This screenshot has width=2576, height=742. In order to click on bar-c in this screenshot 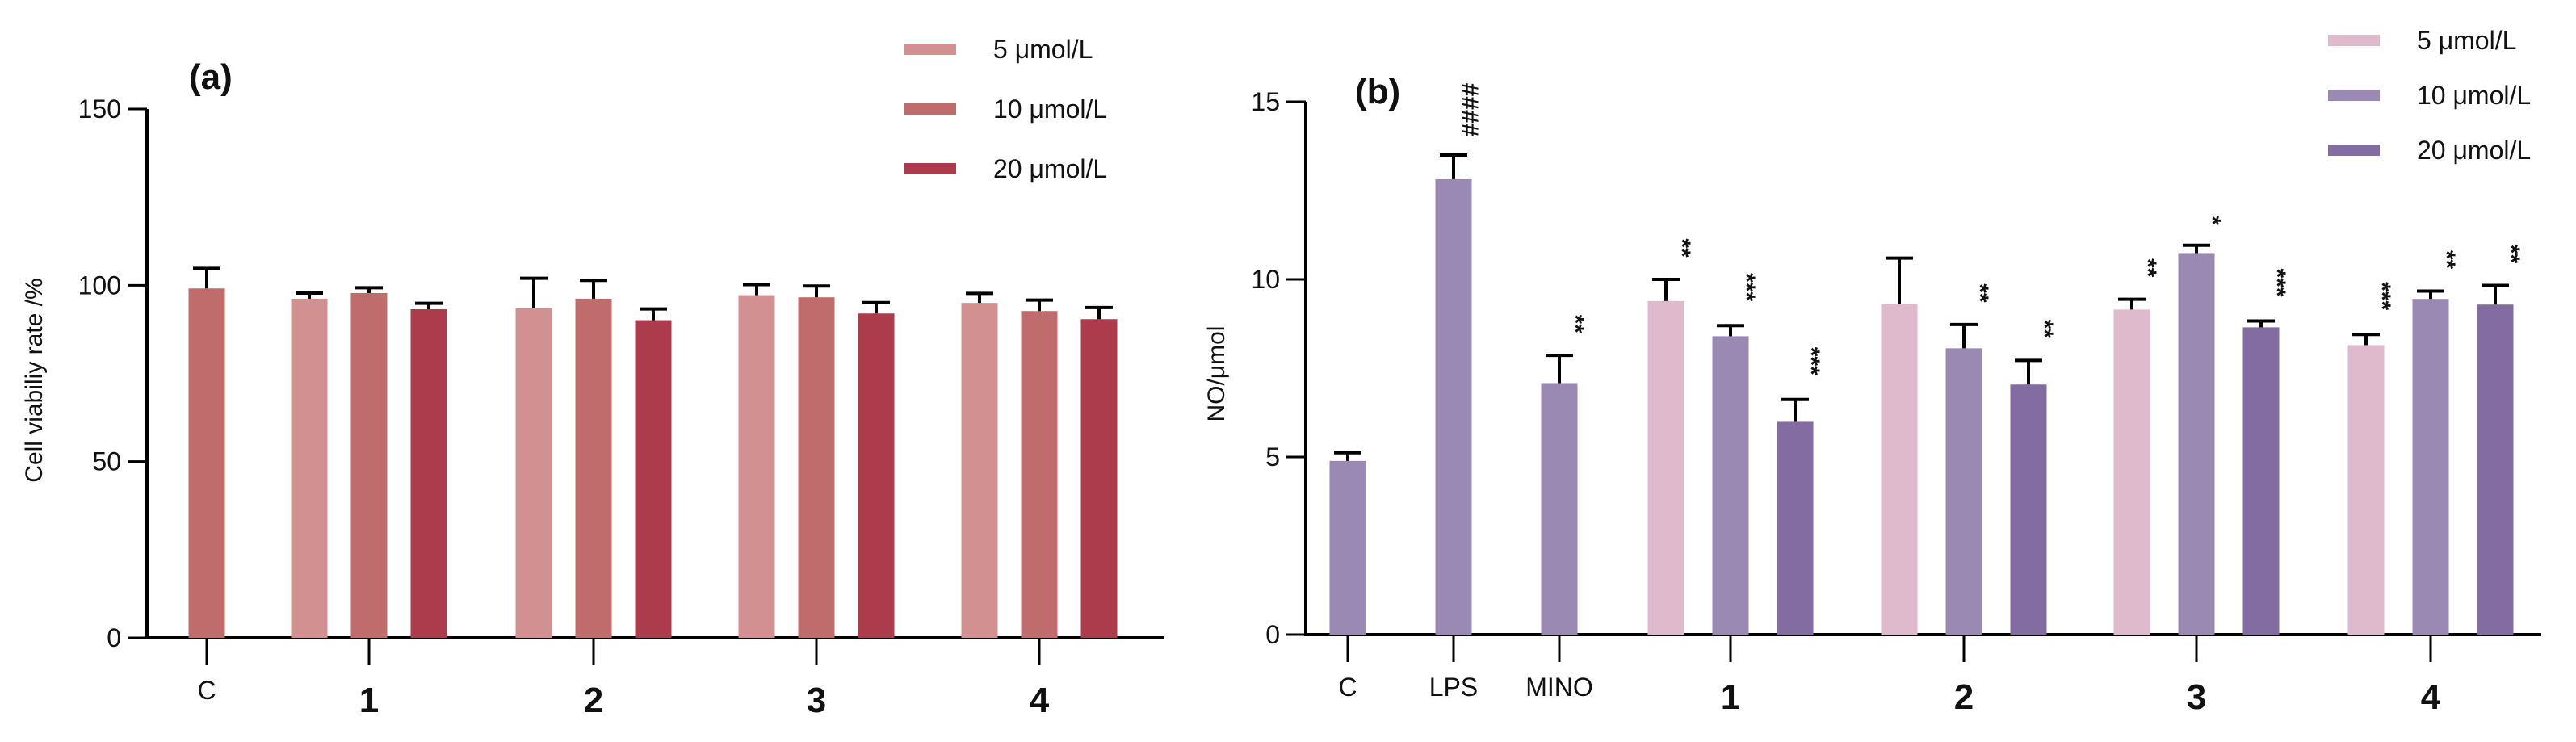, I will do `click(1347, 547)`.